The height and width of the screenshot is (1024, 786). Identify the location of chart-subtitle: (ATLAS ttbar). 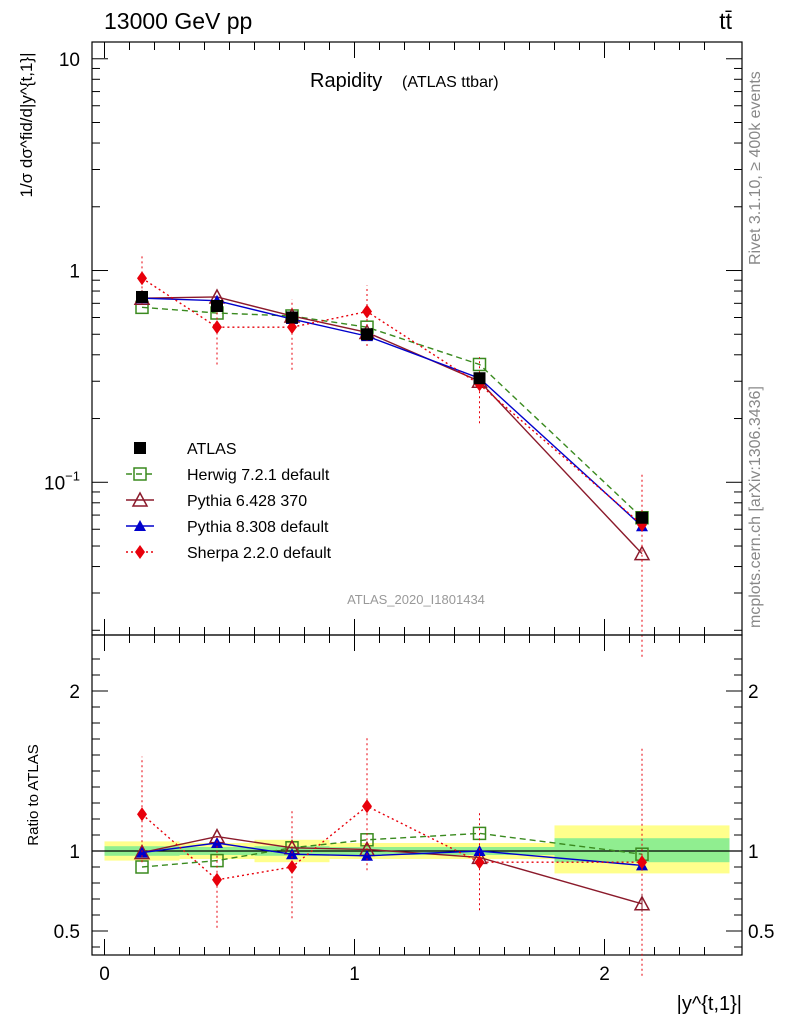
(450, 82).